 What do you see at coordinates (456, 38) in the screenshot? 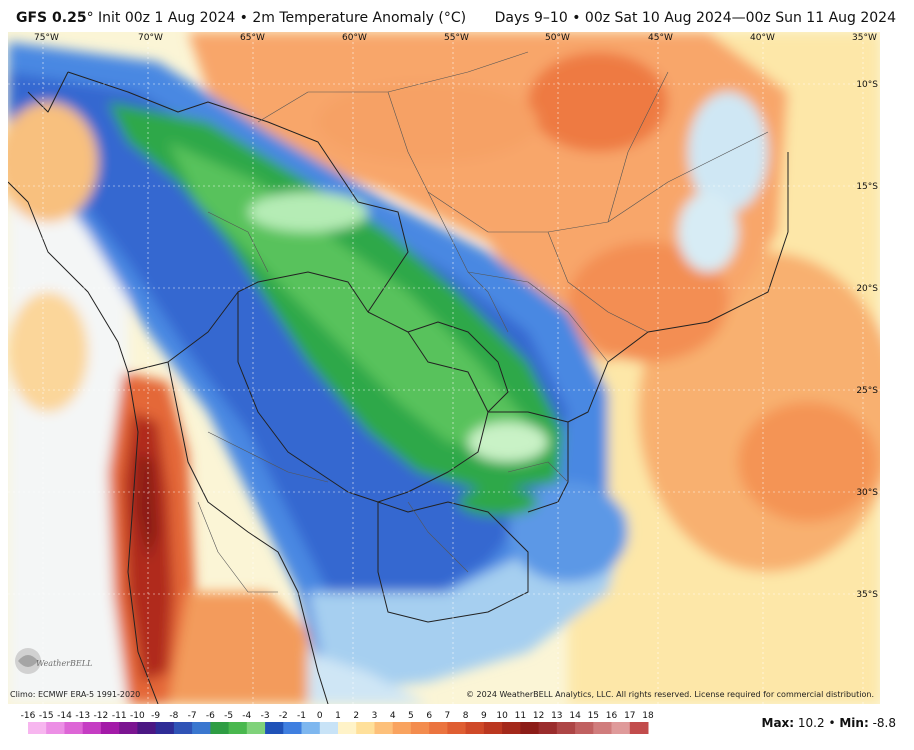
I see `lon-label: 55°W` at bounding box center [456, 38].